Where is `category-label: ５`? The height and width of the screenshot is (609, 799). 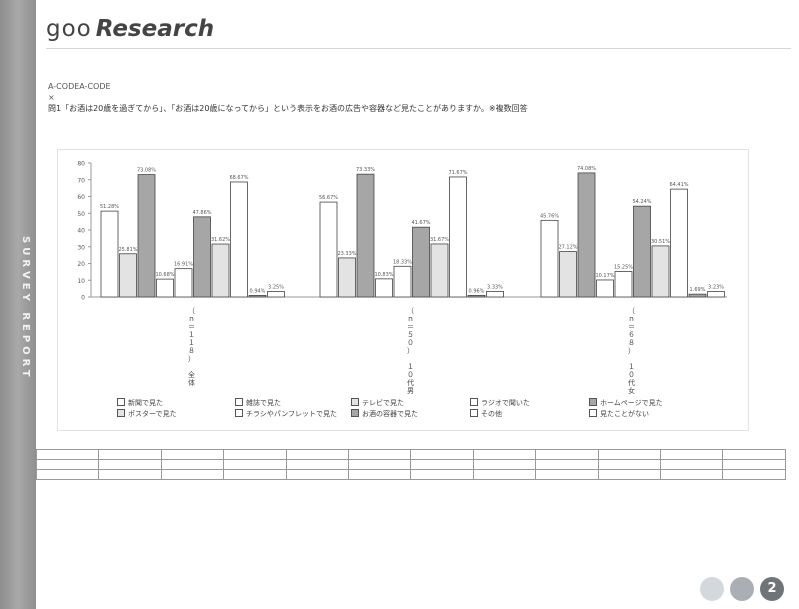
category-label: ５ is located at coordinates (410, 335).